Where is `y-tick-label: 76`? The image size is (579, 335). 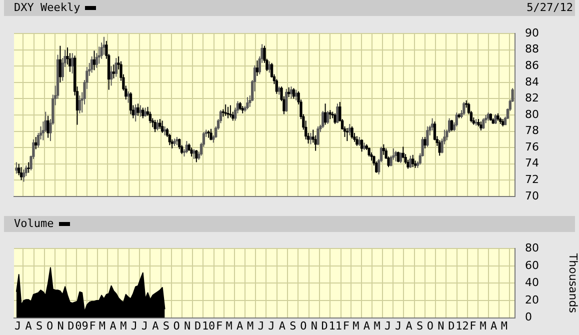 y-tick-label: 76 is located at coordinates (532, 147).